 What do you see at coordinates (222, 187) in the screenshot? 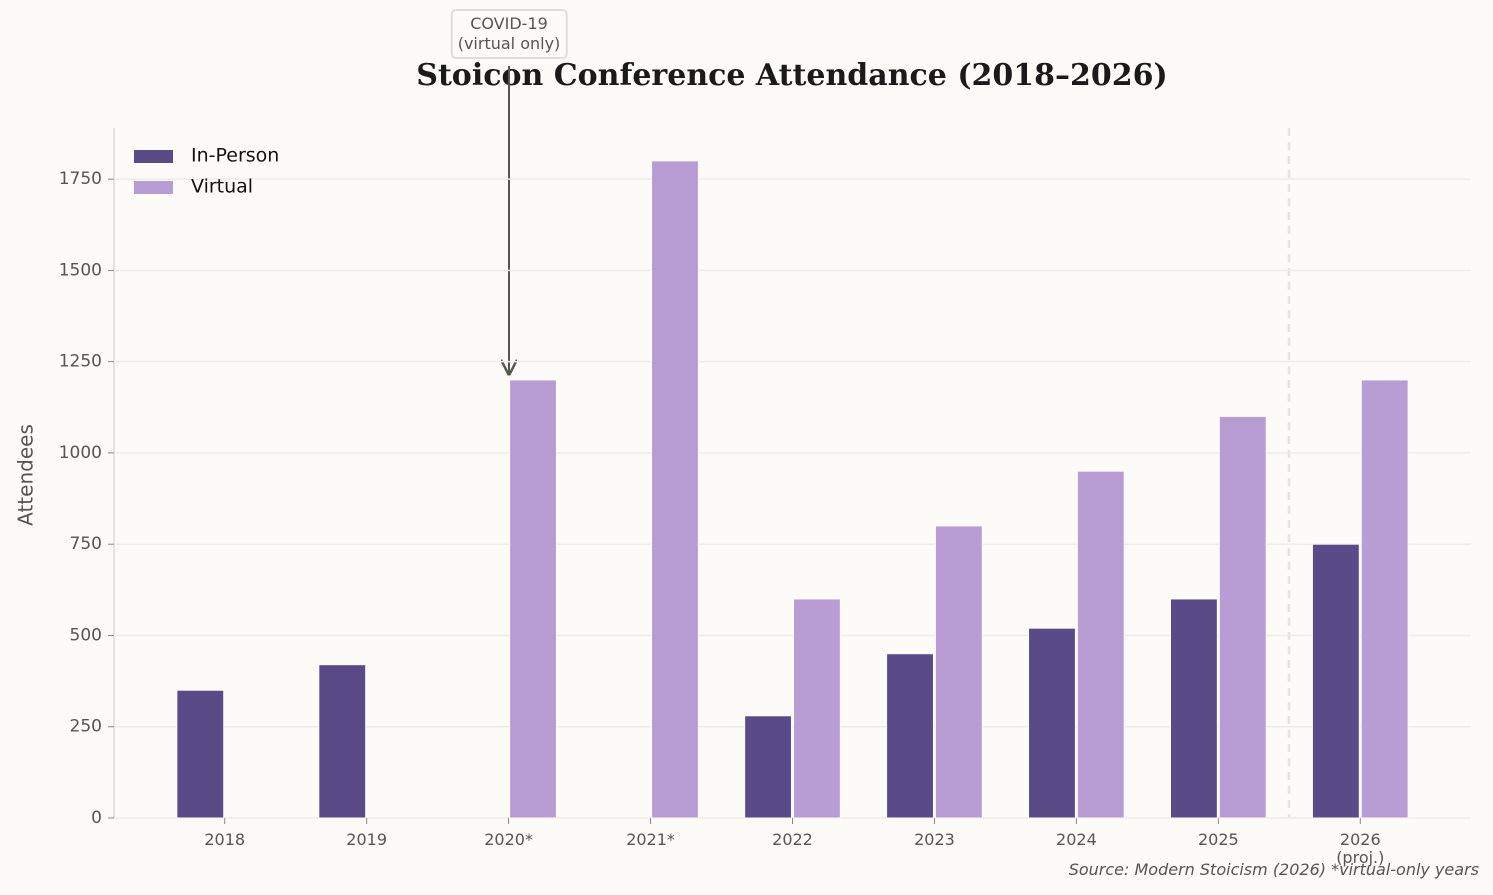
I see `legend-label: Virtual` at bounding box center [222, 187].